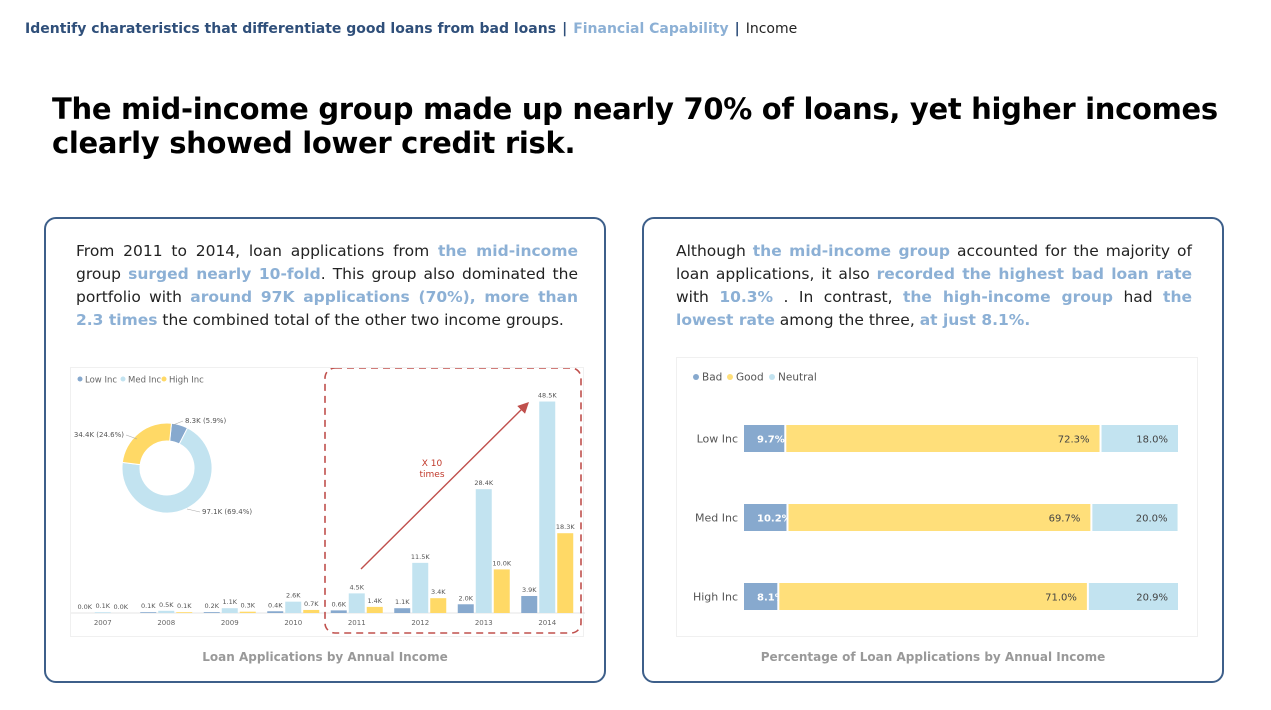 The width and height of the screenshot is (1271, 710). What do you see at coordinates (939, 517) in the screenshot?
I see `segment-good-med-inc` at bounding box center [939, 517].